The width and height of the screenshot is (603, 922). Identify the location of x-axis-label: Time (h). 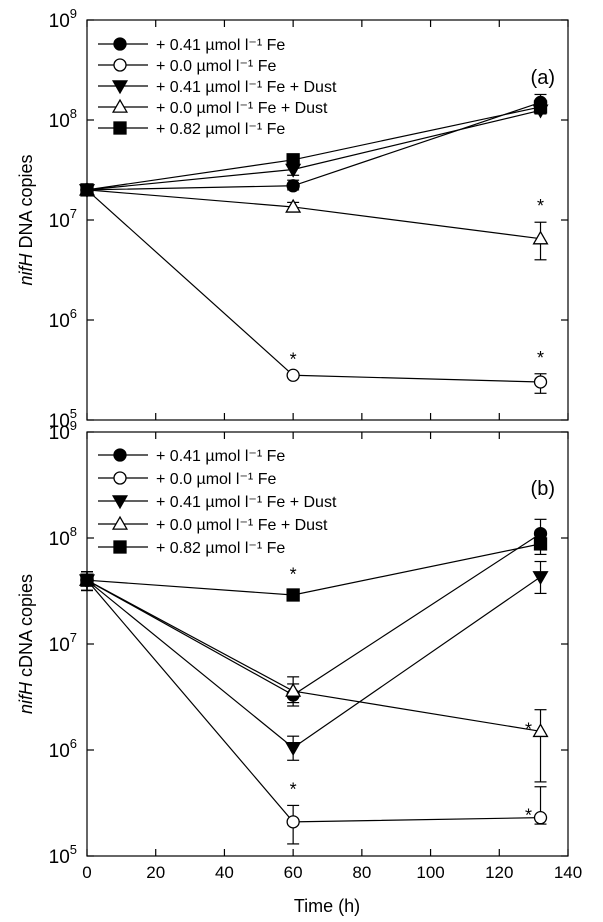
(327, 906).